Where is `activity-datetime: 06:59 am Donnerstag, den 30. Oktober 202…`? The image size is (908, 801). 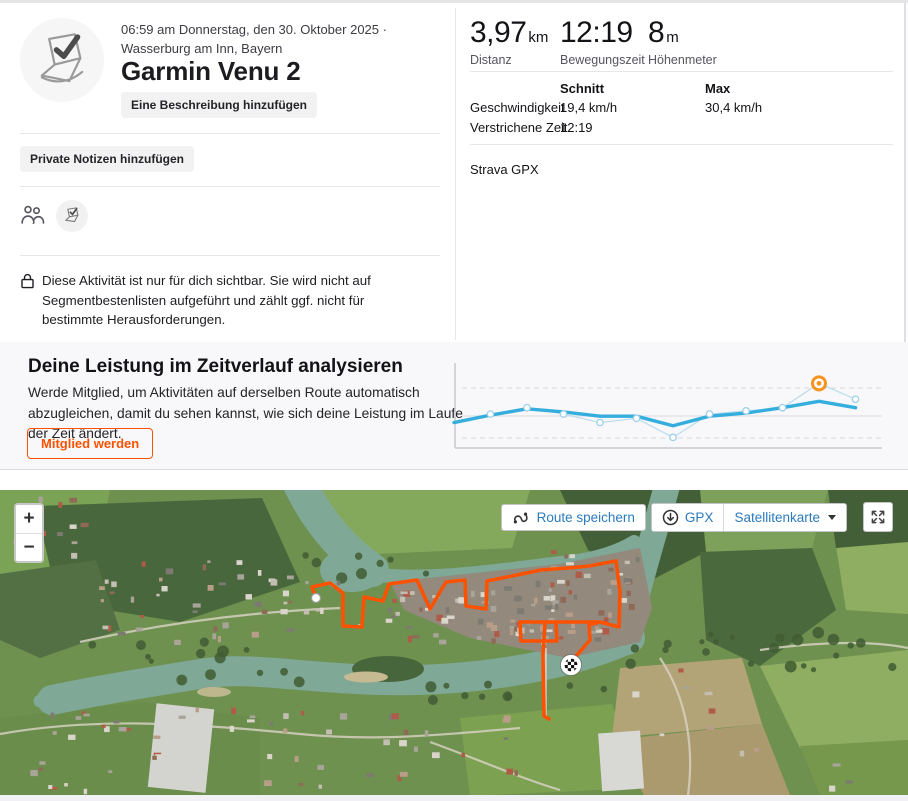
activity-datetime: 06:59 am Donnerstag, den 30. Oktober 202… is located at coordinates (254, 39).